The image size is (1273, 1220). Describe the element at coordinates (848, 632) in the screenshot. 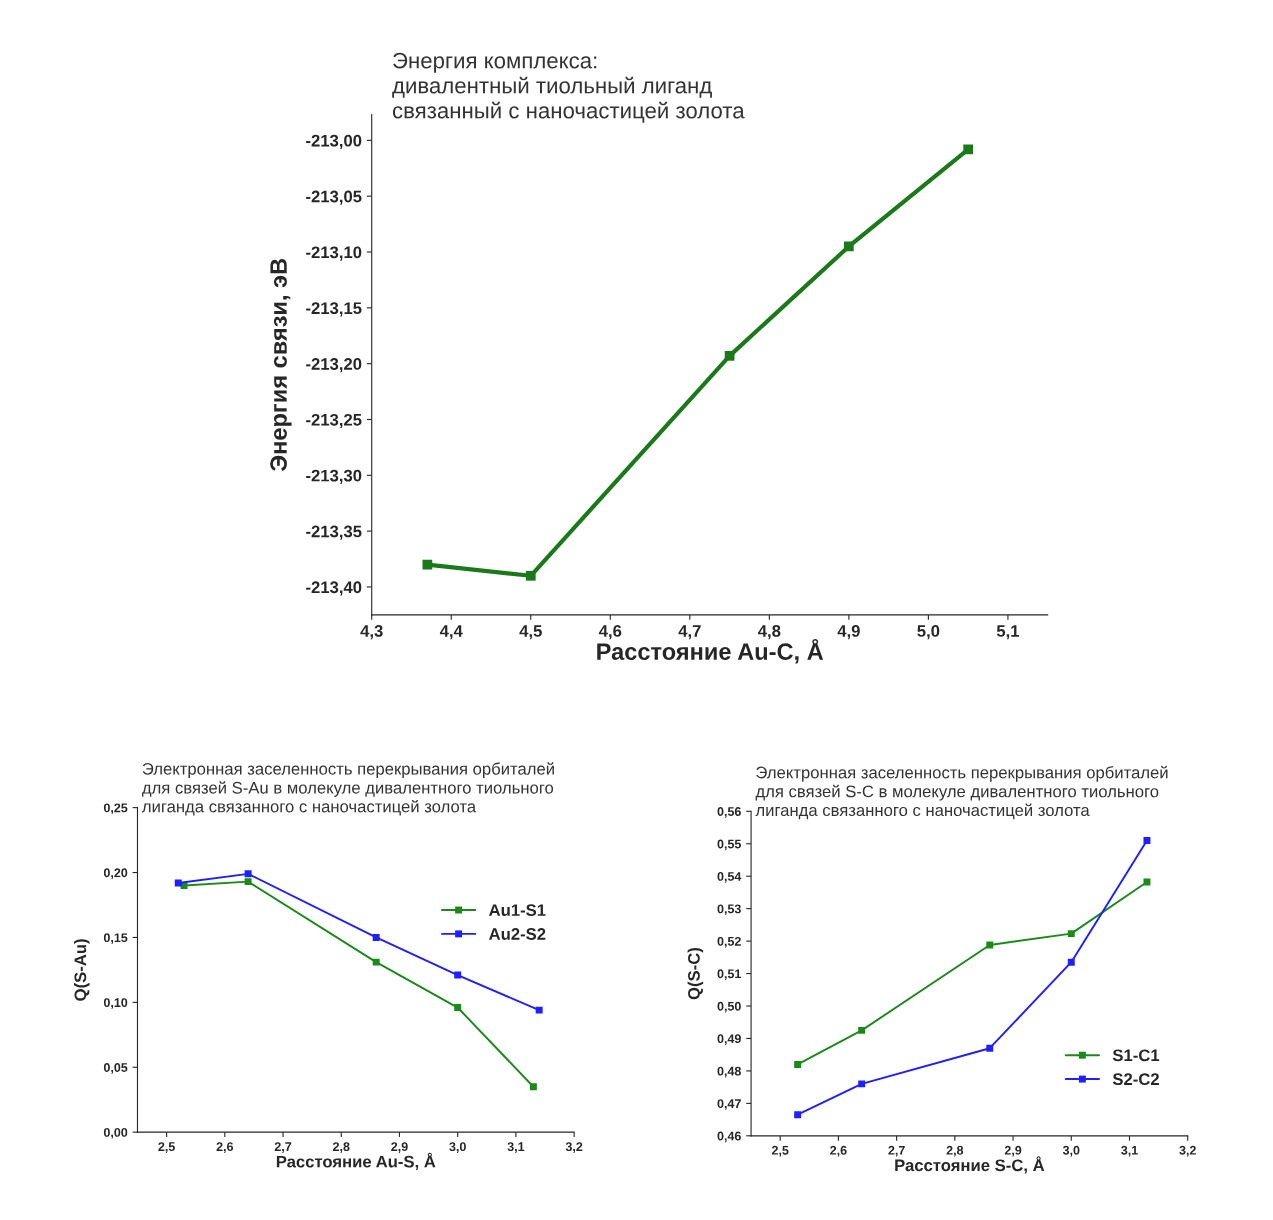

I see `x-tick-label: 4,9` at that location.